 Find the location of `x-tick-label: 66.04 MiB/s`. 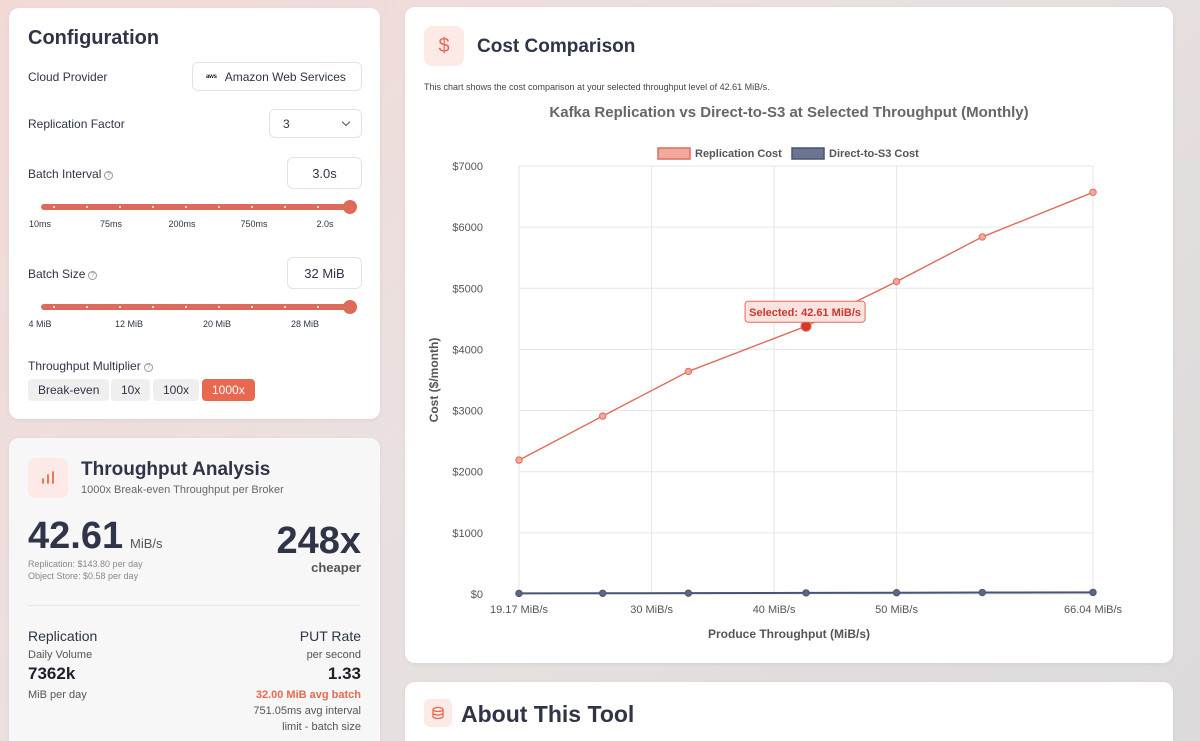

x-tick-label: 66.04 MiB/s is located at coordinates (1093, 610).